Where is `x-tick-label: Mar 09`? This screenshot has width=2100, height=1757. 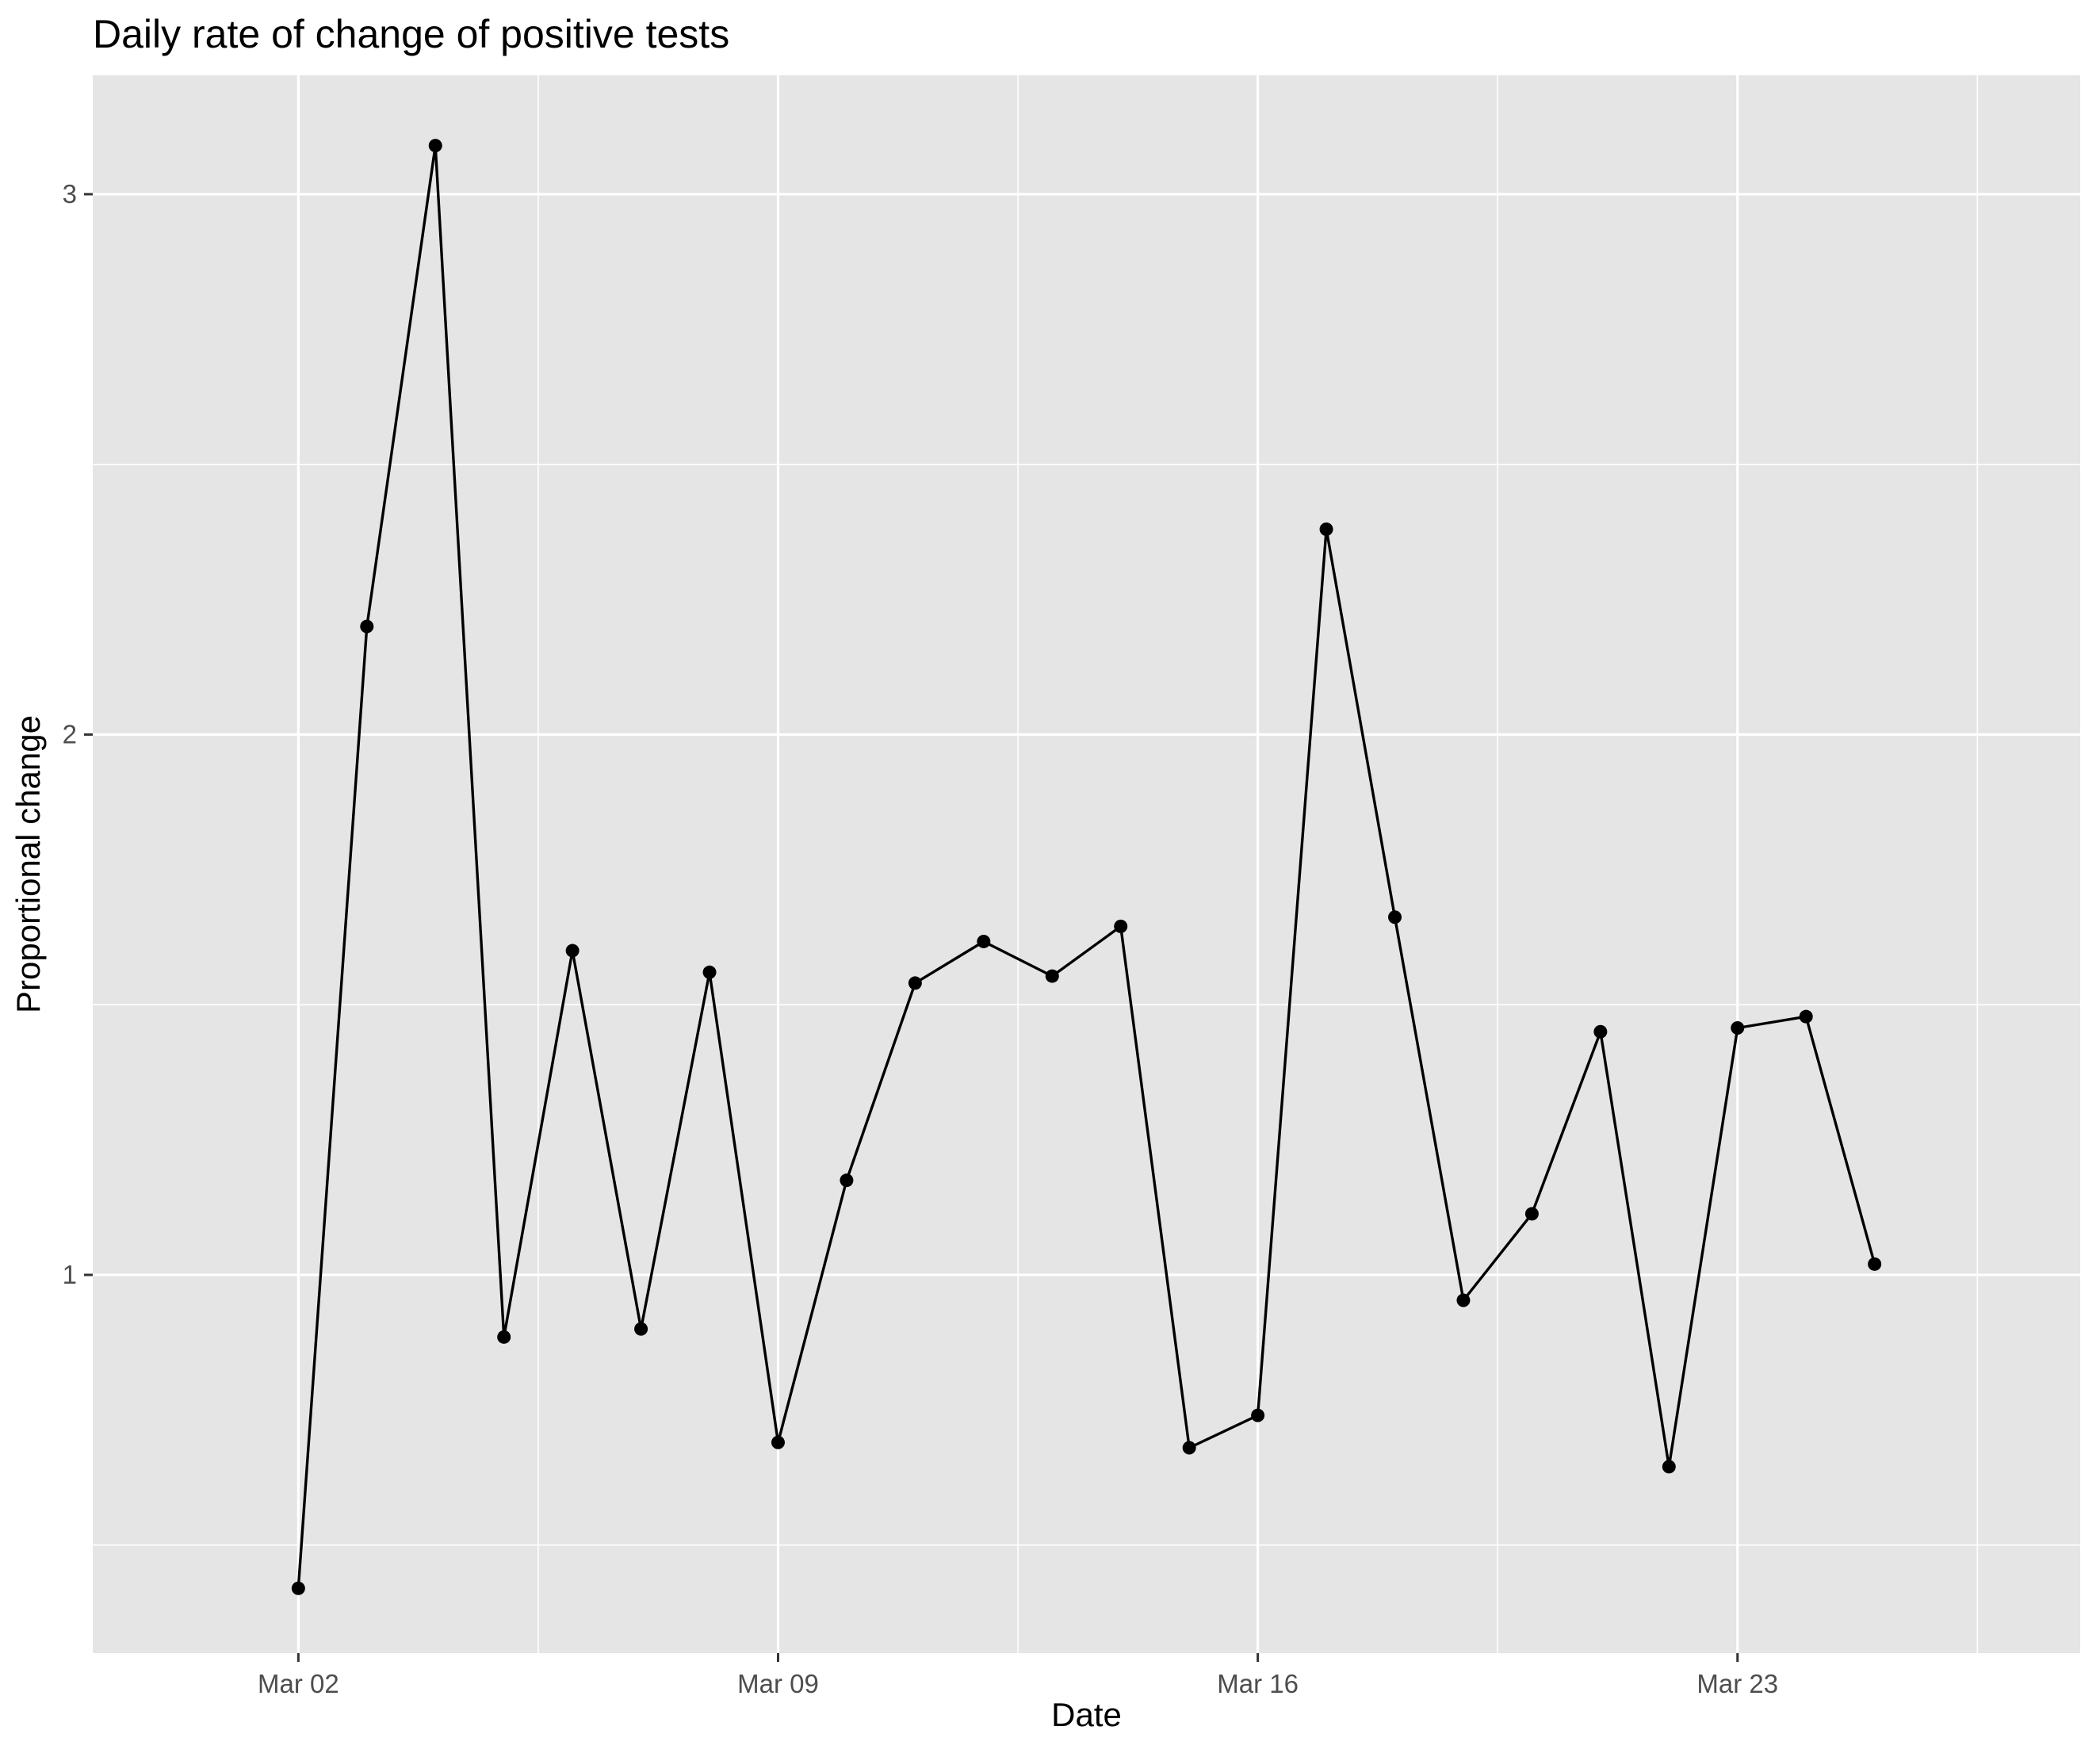
x-tick-label: Mar 09 is located at coordinates (778, 1683).